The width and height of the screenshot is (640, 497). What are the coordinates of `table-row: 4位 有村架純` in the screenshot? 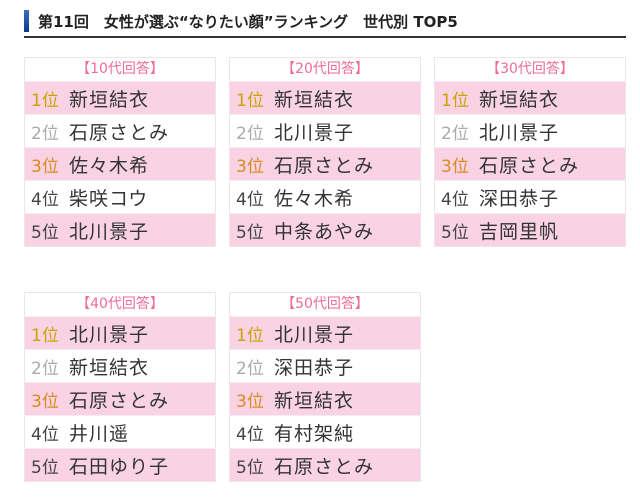 It's located at (325, 431).